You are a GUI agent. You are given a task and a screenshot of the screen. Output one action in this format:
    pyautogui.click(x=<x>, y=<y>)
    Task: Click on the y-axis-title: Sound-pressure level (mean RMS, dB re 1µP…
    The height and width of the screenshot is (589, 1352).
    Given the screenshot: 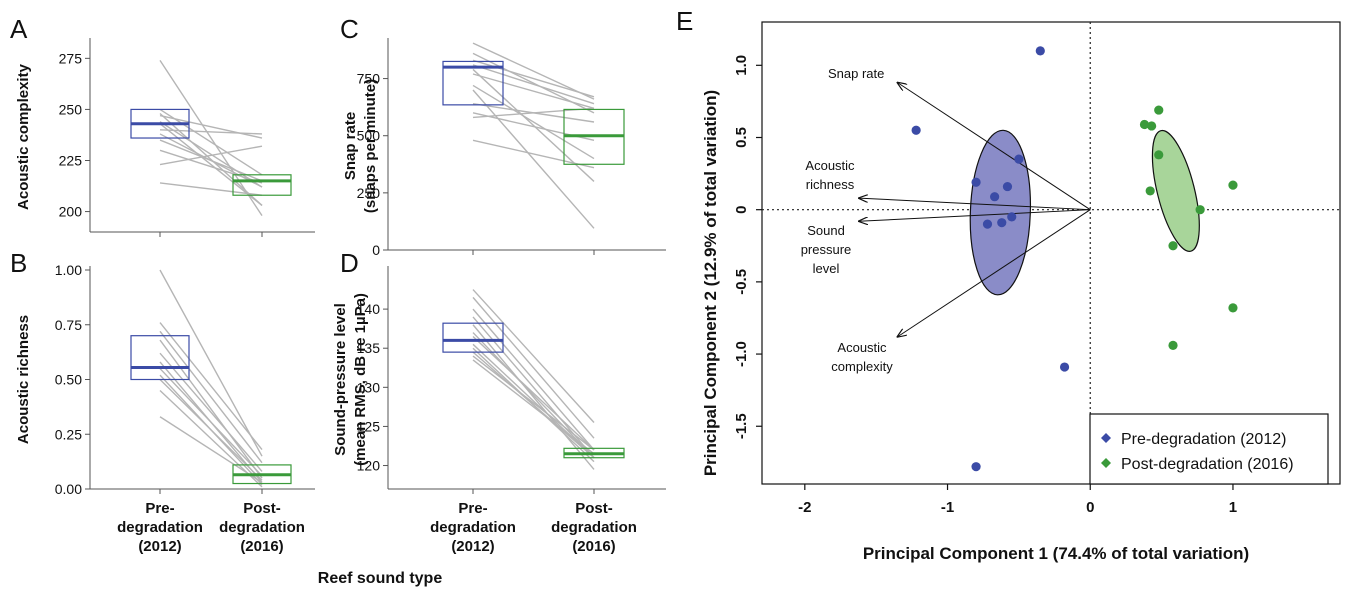 What is the action you would take?
    pyautogui.click(x=350, y=379)
    